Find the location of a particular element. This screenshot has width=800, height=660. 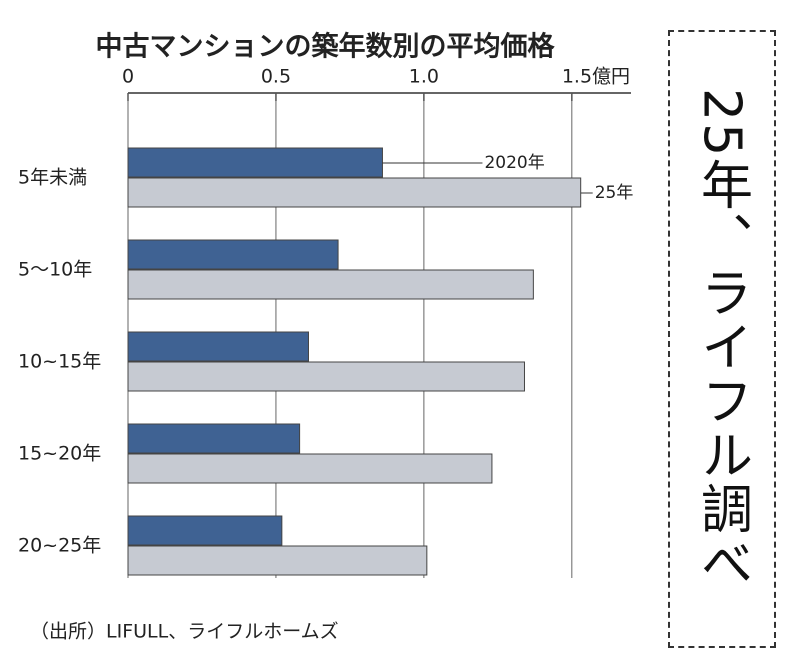

y-tick-label: 15~20年 is located at coordinates (59, 454).